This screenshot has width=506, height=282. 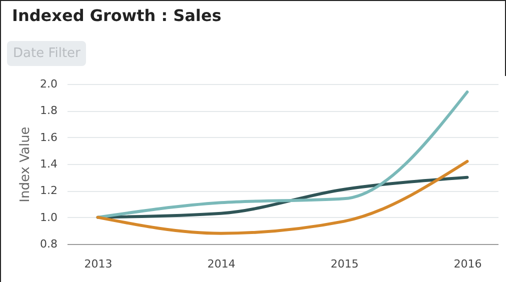 I want to click on x-tick-label: 2014, so click(x=221, y=264).